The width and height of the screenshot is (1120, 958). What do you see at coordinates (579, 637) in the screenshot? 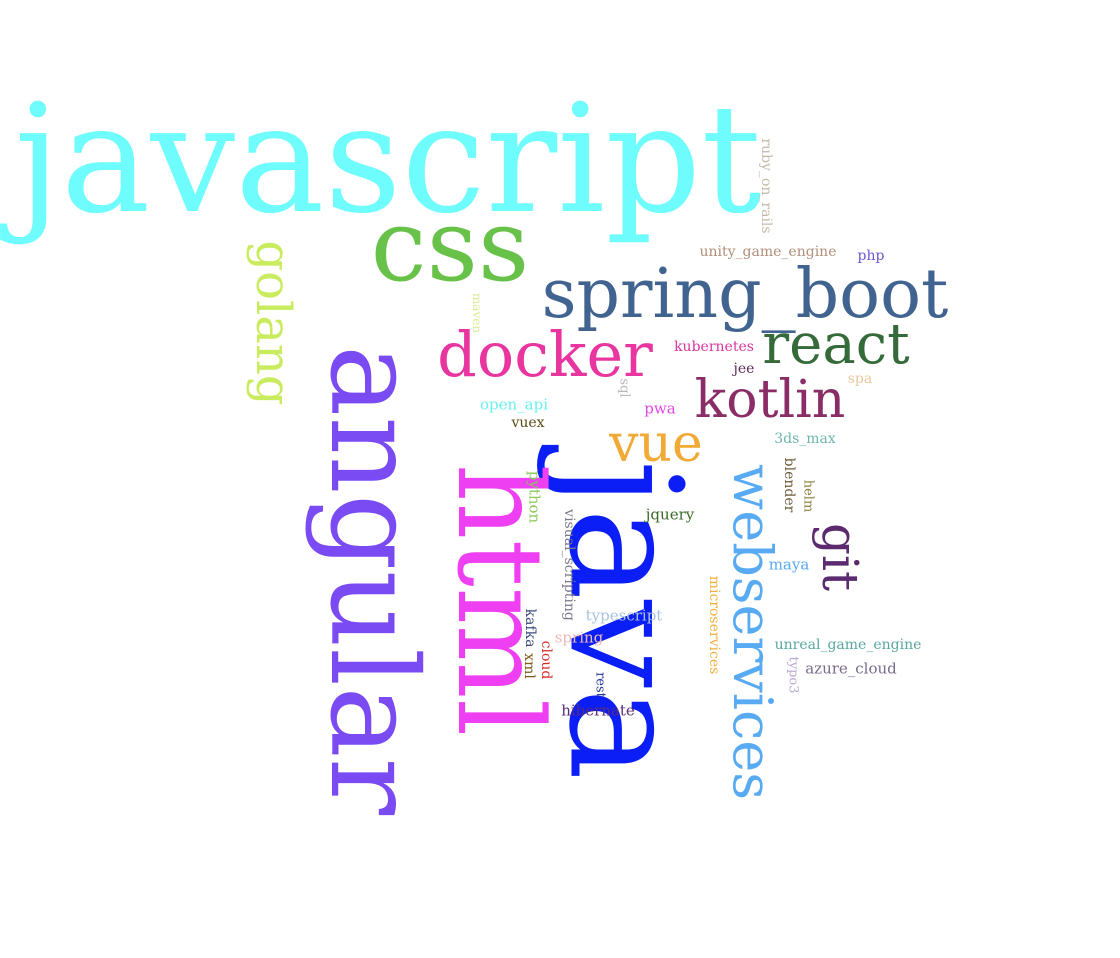
I see `word-spring: spring` at bounding box center [579, 637].